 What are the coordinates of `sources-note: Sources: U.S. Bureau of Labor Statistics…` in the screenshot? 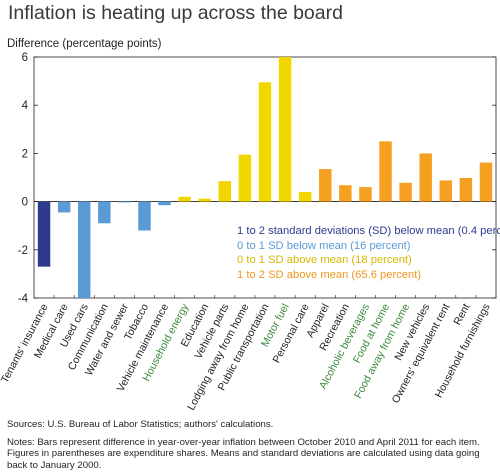 It's located at (140, 424).